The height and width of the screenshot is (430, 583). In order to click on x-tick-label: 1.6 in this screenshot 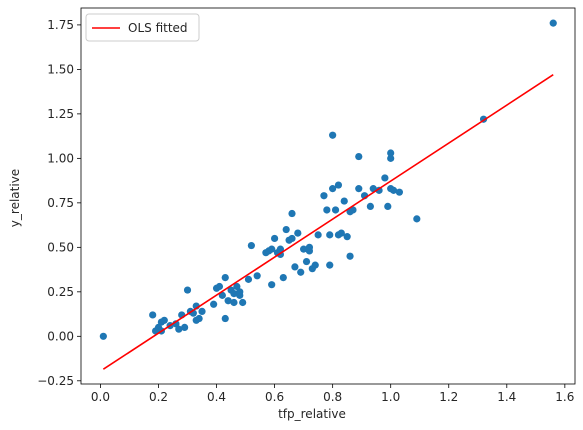, I will do `click(564, 397)`.